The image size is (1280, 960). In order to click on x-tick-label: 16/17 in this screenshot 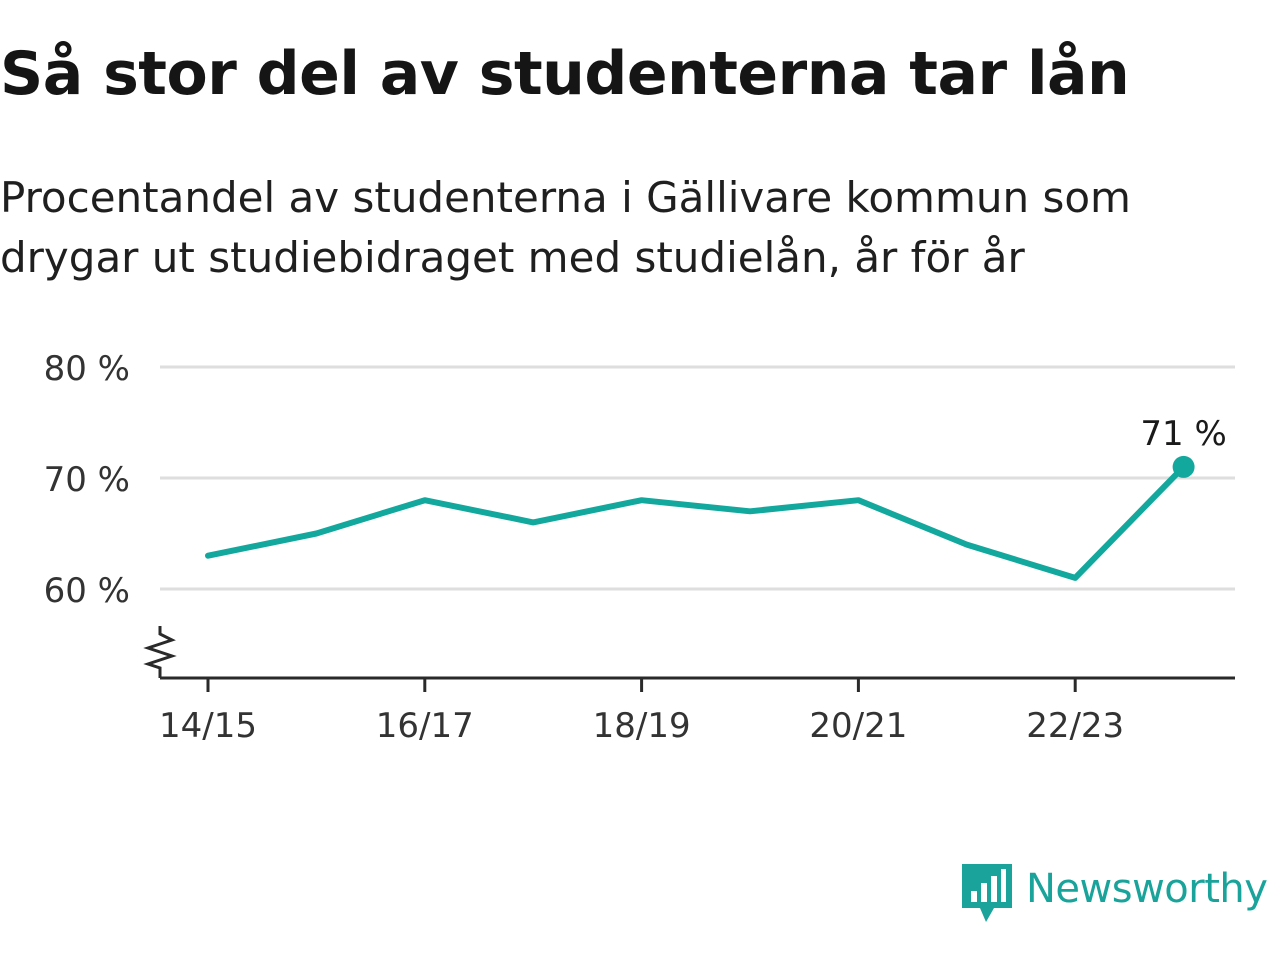, I will do `click(425, 726)`.